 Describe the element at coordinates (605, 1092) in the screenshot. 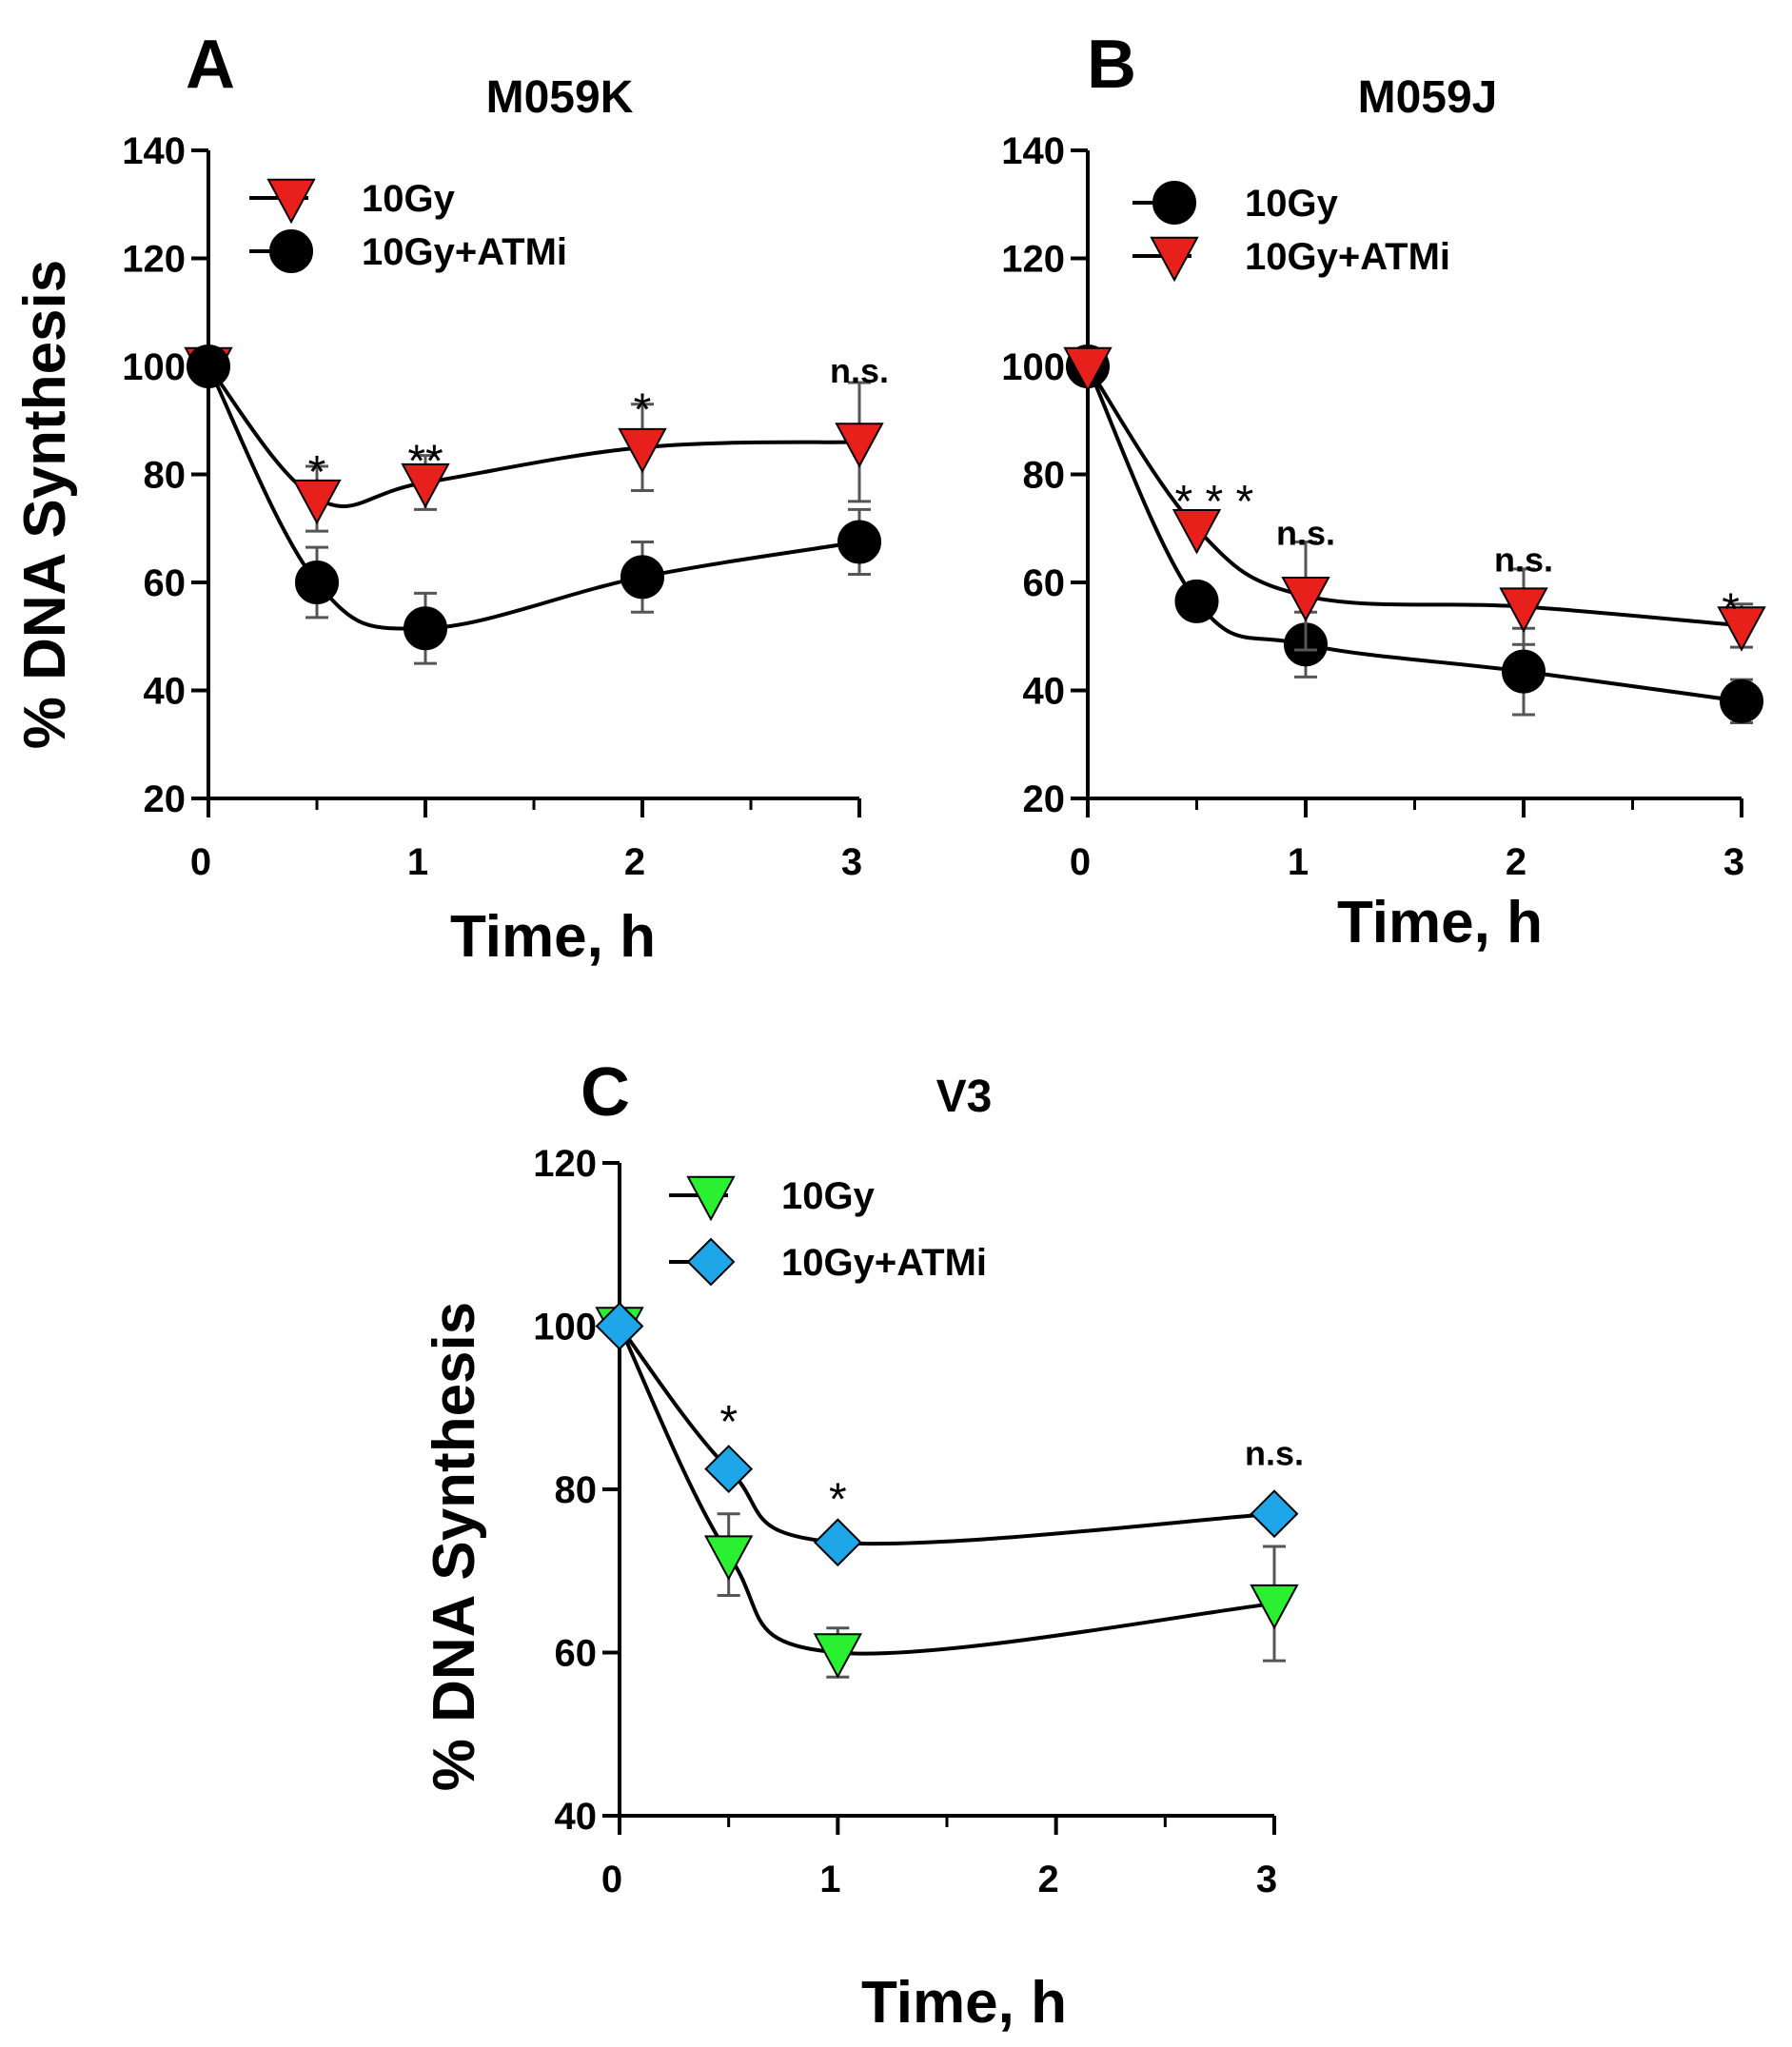

I see `panel-letter: C` at that location.